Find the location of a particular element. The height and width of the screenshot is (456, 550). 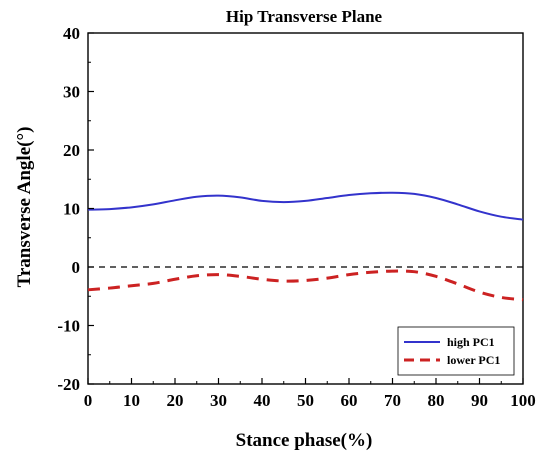

y-axis: -20 -10 0 10 20 30 40 is located at coordinates (75, 209).